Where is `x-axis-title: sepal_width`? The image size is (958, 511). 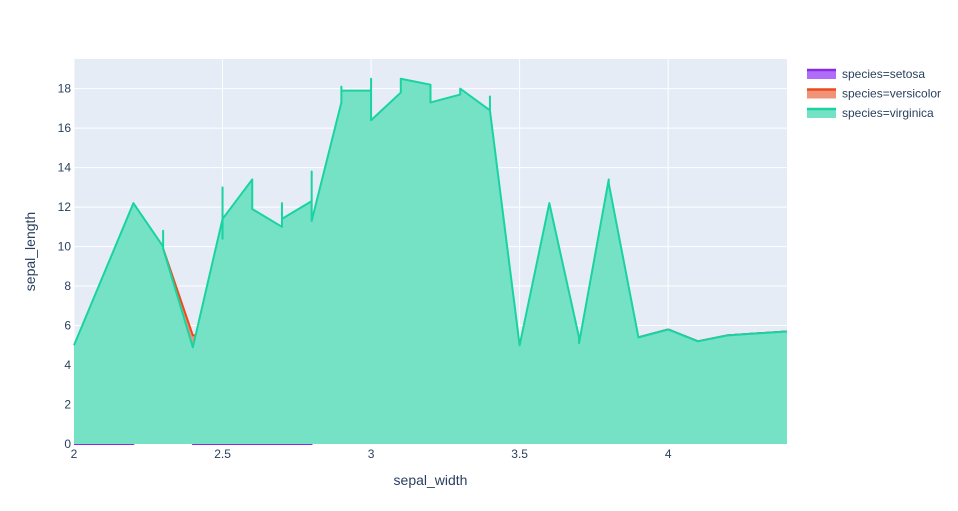
x-axis-title: sepal_width is located at coordinates (431, 480).